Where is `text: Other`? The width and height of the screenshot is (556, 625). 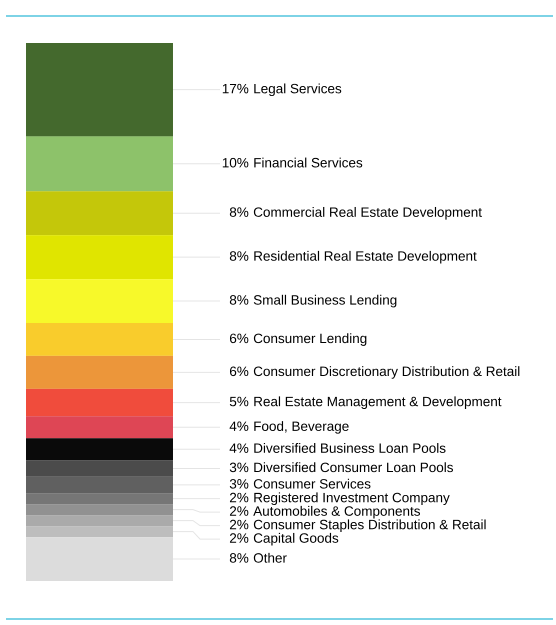 text: Other is located at coordinates (270, 557).